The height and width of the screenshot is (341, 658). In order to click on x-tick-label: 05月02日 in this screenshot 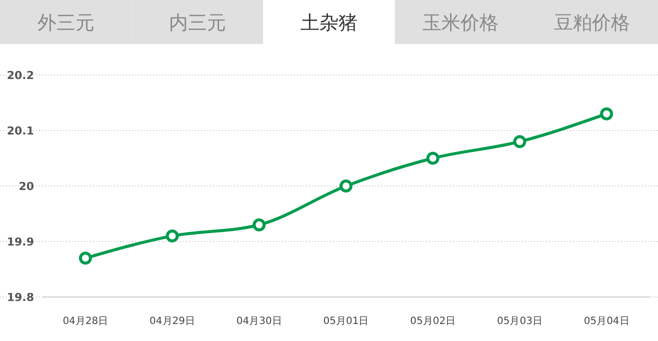, I will do `click(433, 321)`.